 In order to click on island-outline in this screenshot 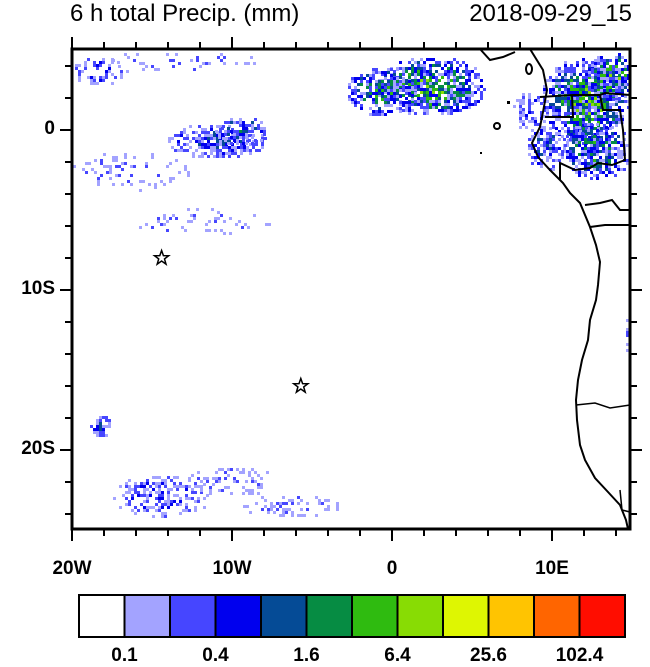, I will do `click(508, 102)`.